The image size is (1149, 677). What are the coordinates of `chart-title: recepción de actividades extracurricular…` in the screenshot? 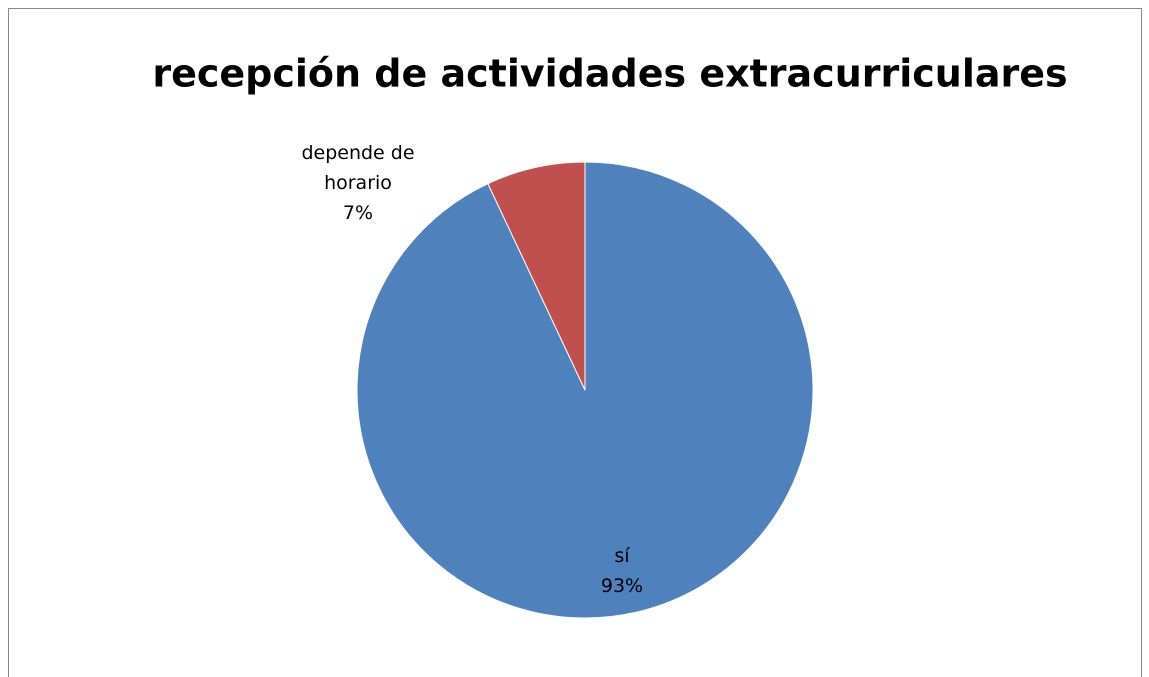 It's located at (609, 74).